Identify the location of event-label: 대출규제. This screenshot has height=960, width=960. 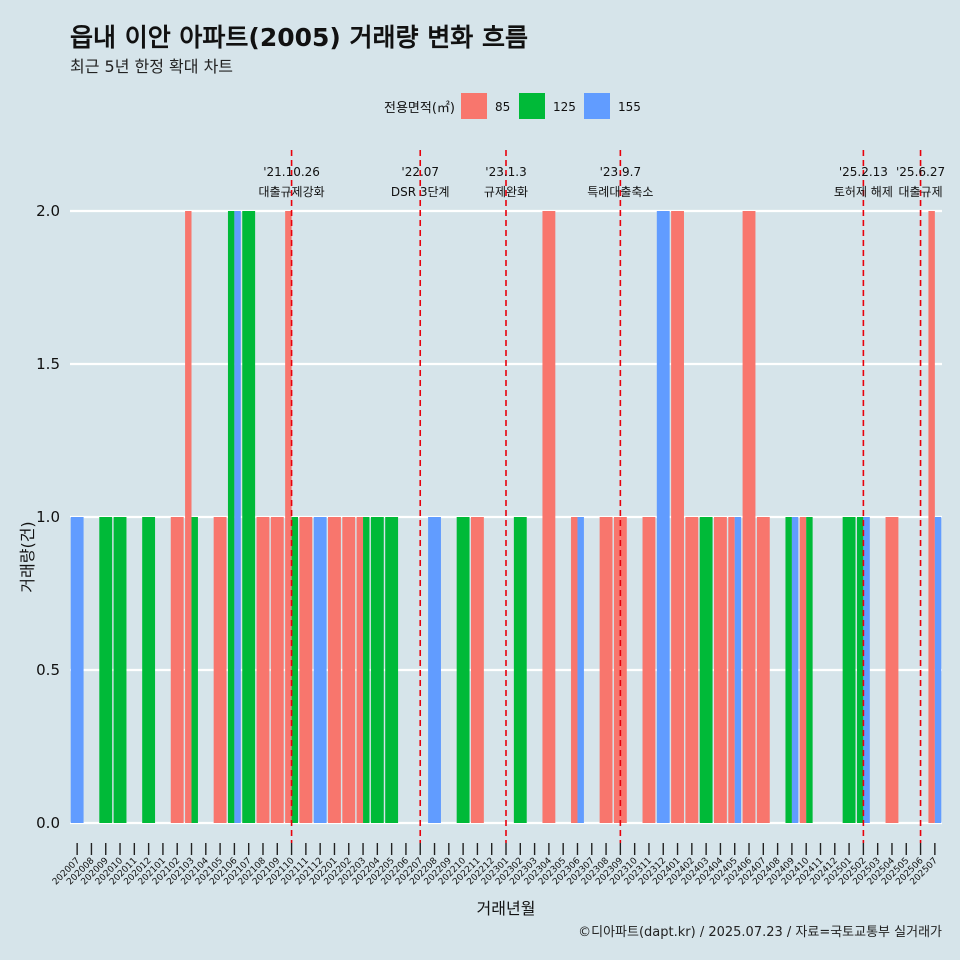
(920, 192).